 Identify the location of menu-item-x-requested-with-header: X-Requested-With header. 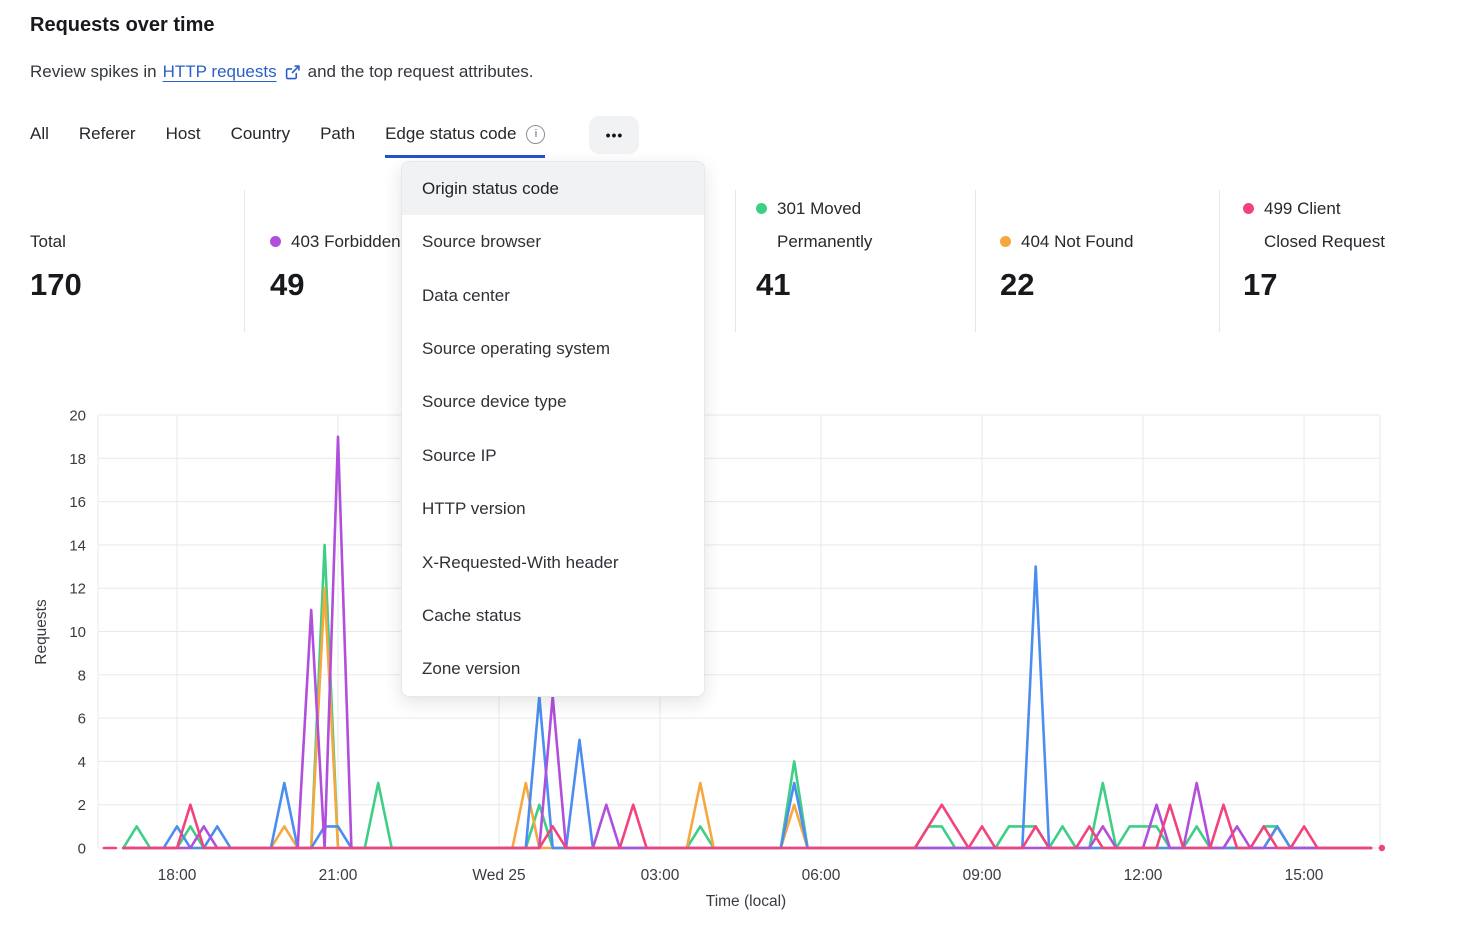
(520, 562).